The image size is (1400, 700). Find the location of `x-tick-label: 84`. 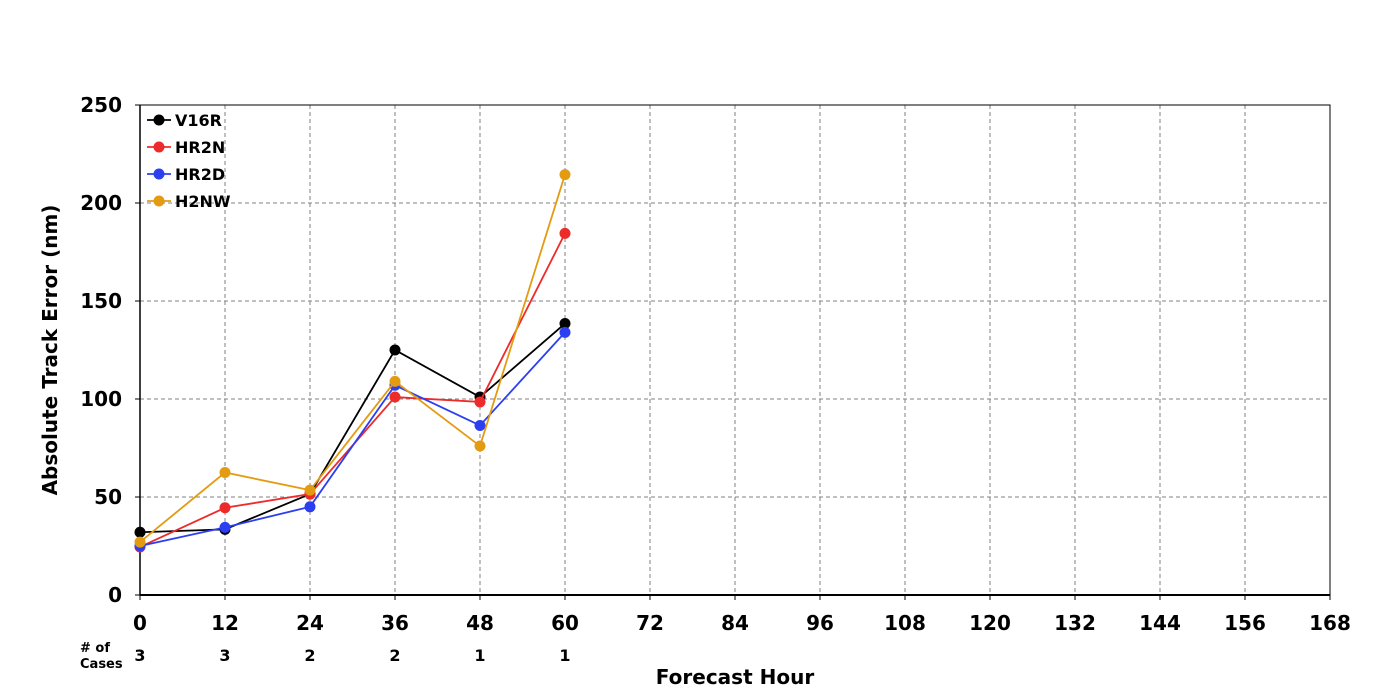

x-tick-label: 84 is located at coordinates (735, 623).